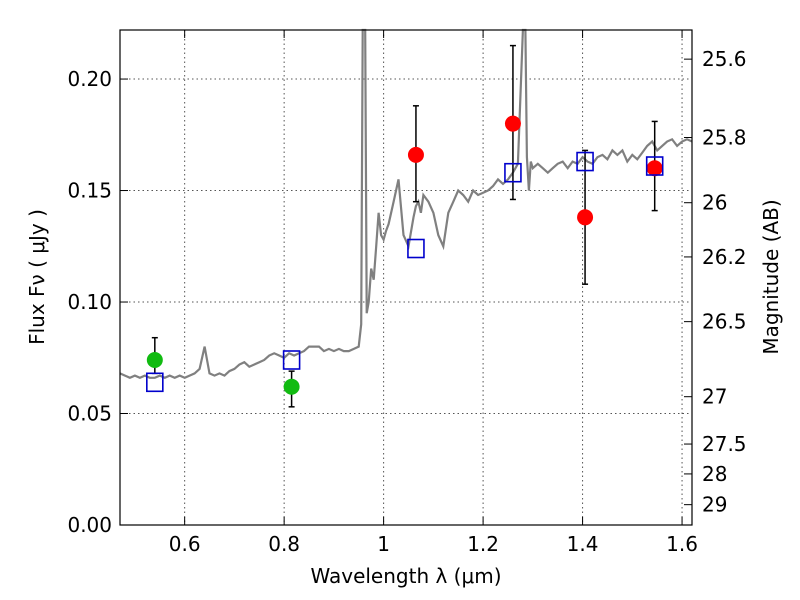  Describe the element at coordinates (89, 525) in the screenshot. I see `y-tick-label: 0.00` at that location.